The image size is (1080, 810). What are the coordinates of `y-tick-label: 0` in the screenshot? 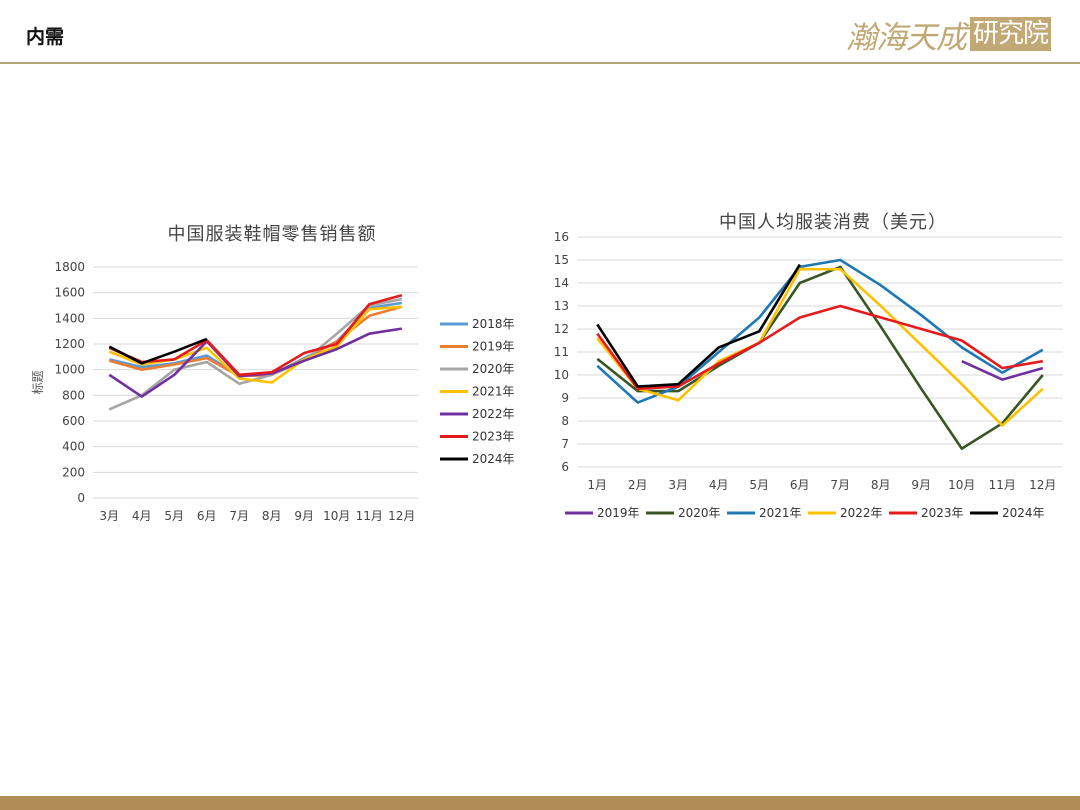 It's located at (81, 498).